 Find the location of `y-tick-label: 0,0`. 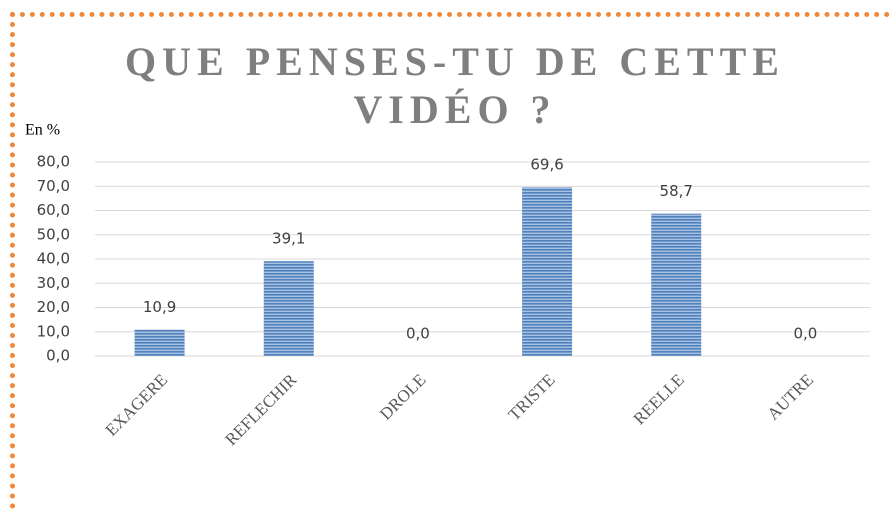

y-tick-label: 0,0 is located at coordinates (58, 356).